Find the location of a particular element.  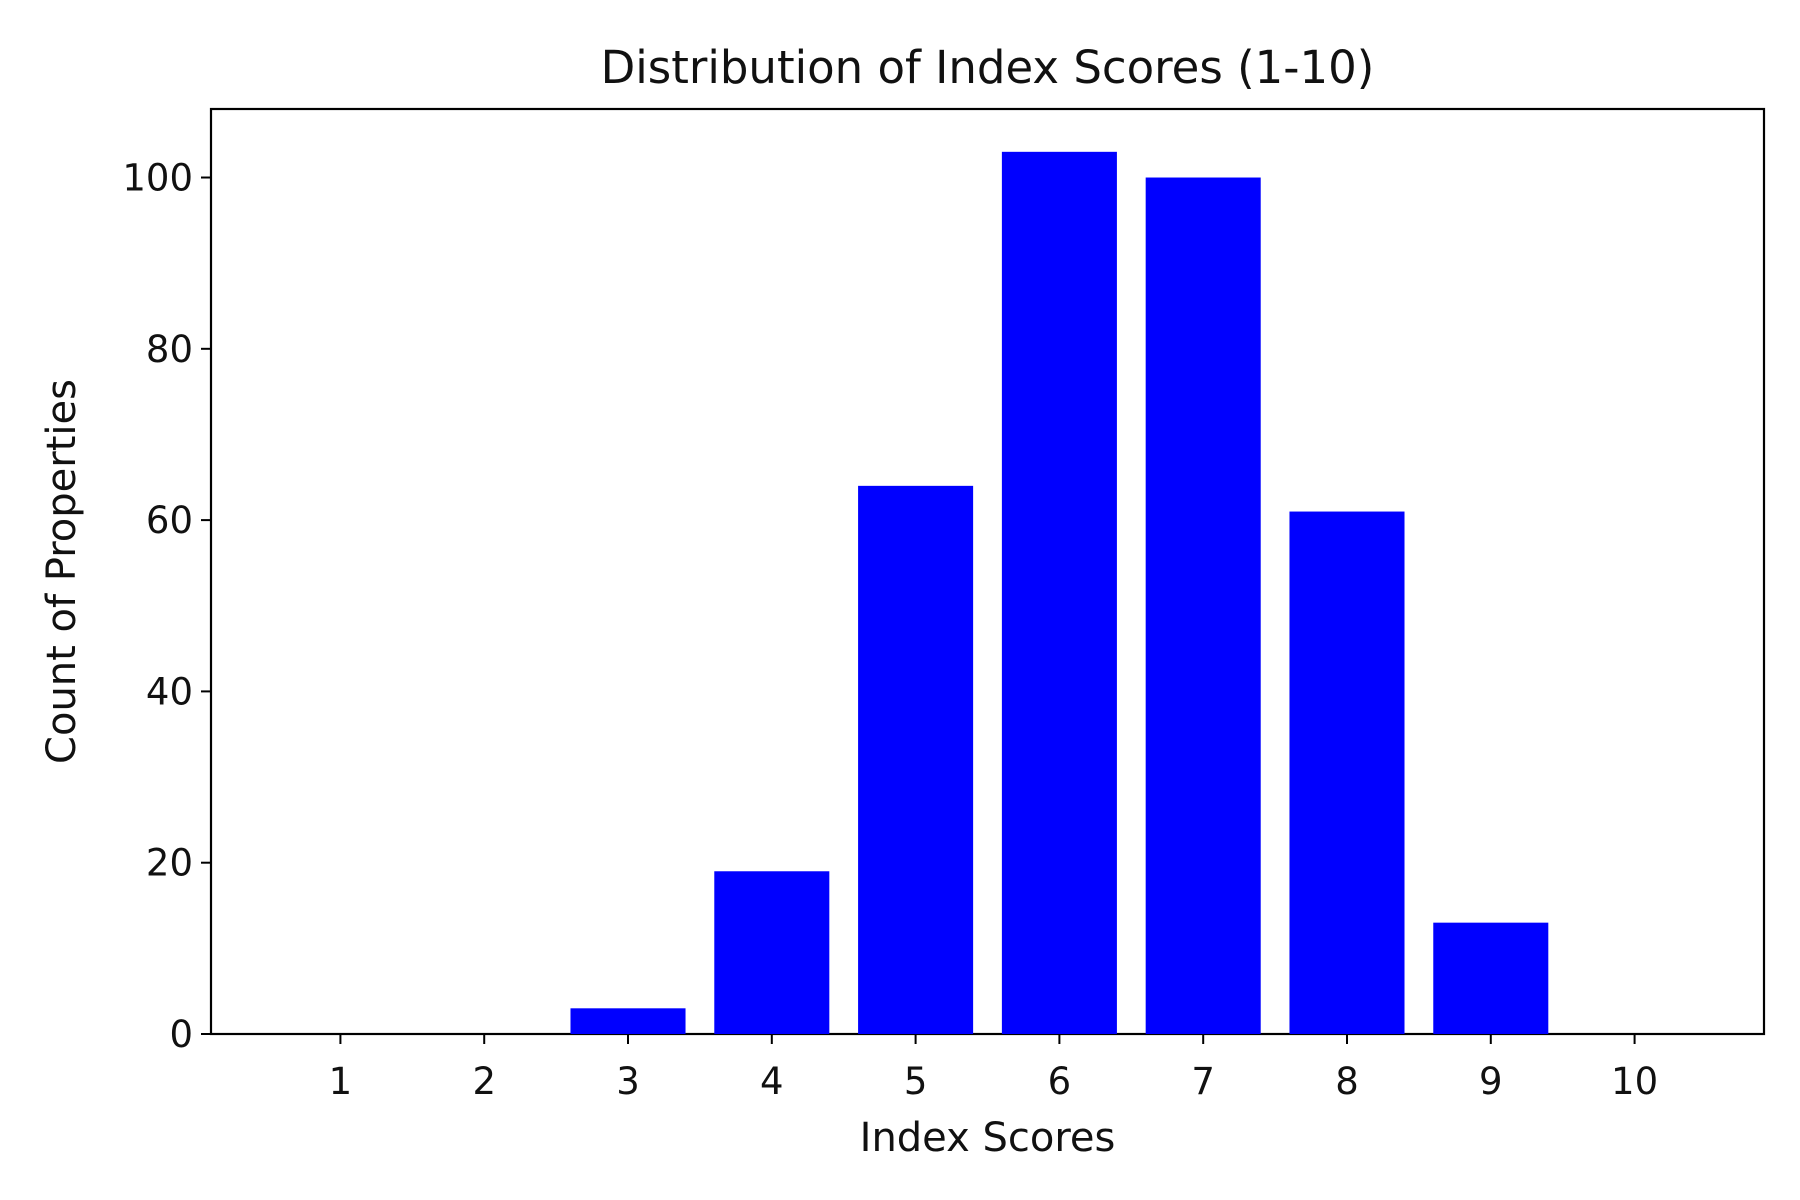

x-tick-label-3: 3 is located at coordinates (628, 1081).